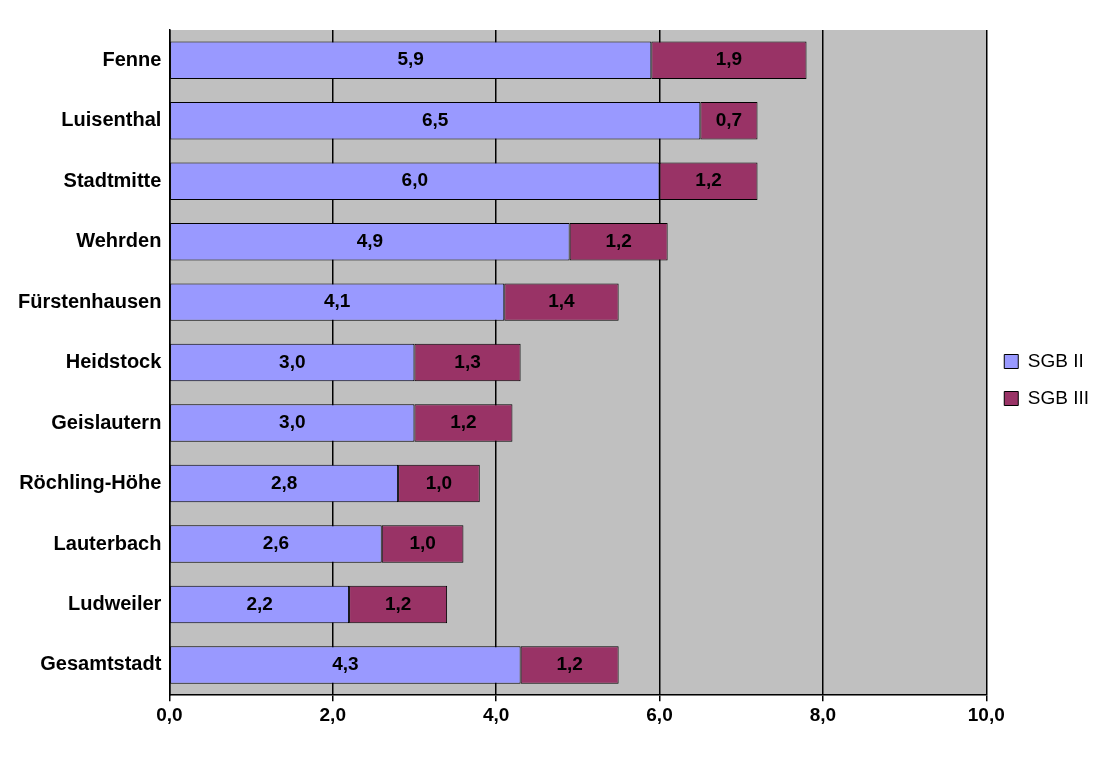 The width and height of the screenshot is (1114, 780). Describe the element at coordinates (169, 714) in the screenshot. I see `x-tick-label: 0,0` at that location.